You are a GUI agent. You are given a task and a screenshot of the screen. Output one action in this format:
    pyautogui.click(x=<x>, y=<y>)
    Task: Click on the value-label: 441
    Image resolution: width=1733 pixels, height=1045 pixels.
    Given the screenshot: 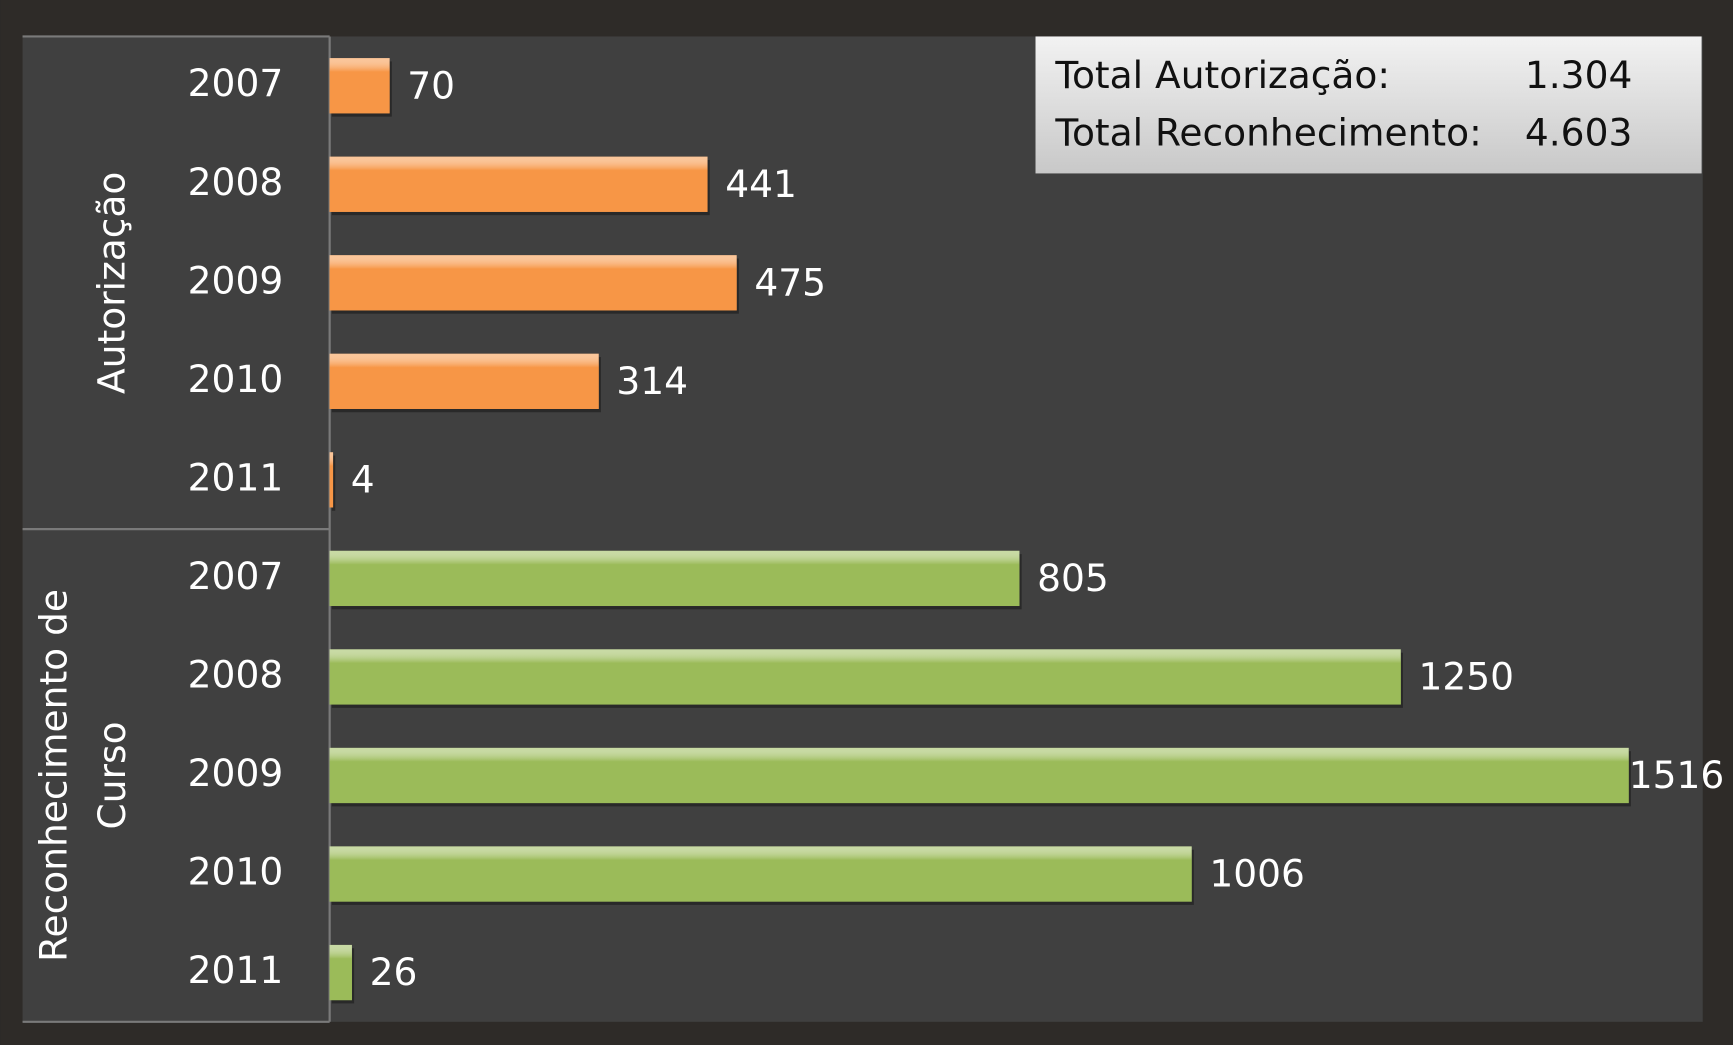 What is the action you would take?
    pyautogui.click(x=761, y=184)
    